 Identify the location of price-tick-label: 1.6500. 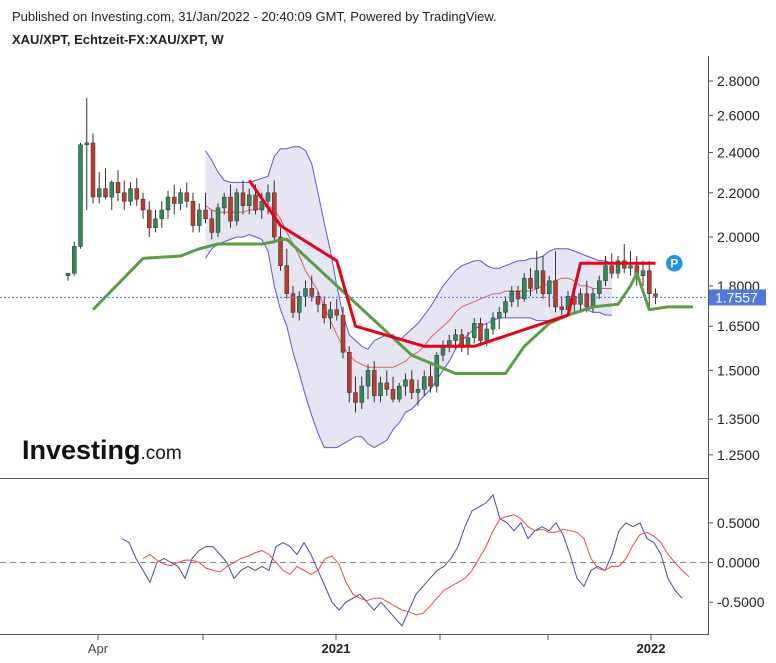
(738, 326).